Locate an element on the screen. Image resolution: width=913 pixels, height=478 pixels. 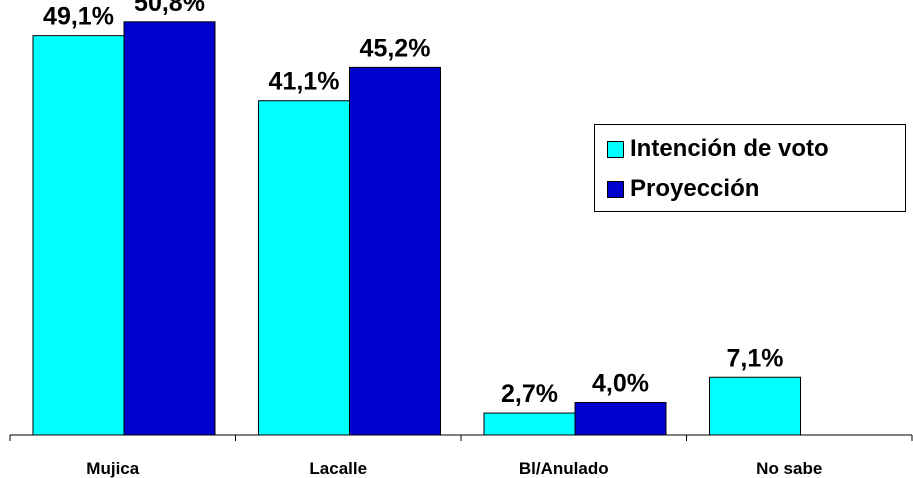
x-tick-label-1: Lacalle is located at coordinates (338, 468).